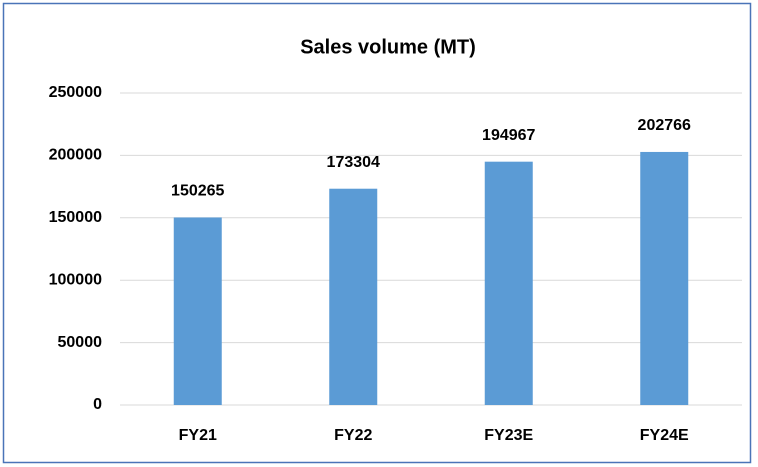 The height and width of the screenshot is (467, 758). I want to click on data-label: 150265, so click(197, 191).